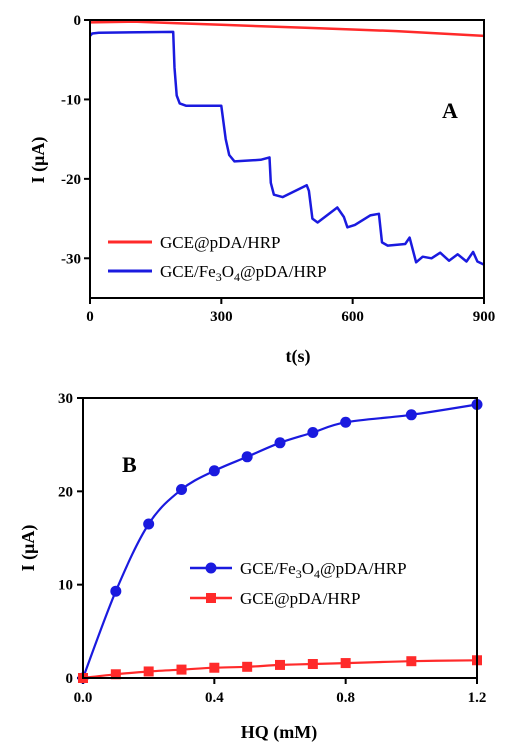 The image size is (529, 744). What do you see at coordinates (221, 317) in the screenshot?
I see `panel-a-xtick-label: 300` at bounding box center [221, 317].